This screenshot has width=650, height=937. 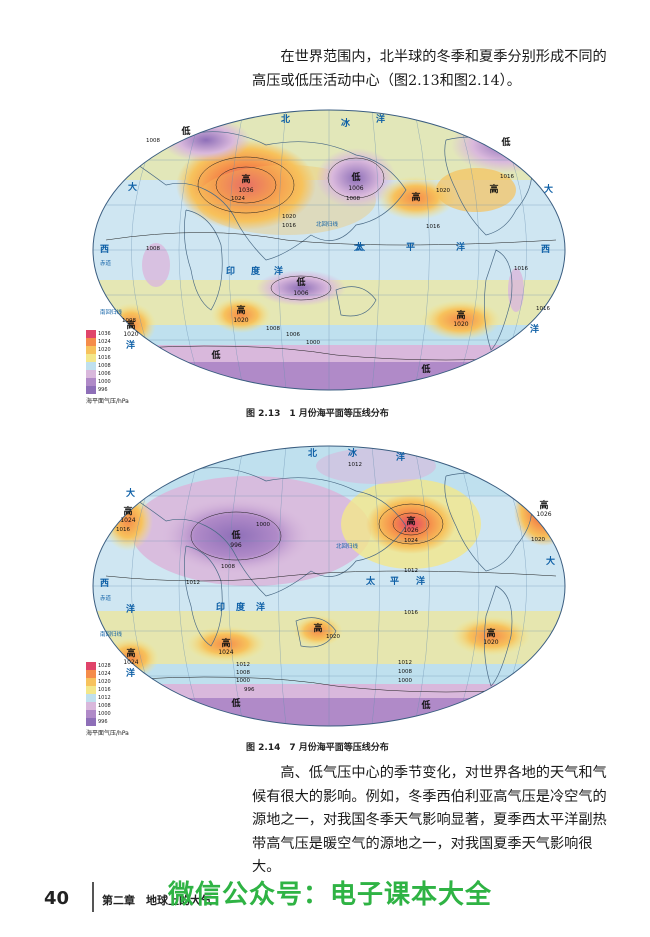 What do you see at coordinates (104, 674) in the screenshot?
I see `legend-value: 1024` at bounding box center [104, 674].